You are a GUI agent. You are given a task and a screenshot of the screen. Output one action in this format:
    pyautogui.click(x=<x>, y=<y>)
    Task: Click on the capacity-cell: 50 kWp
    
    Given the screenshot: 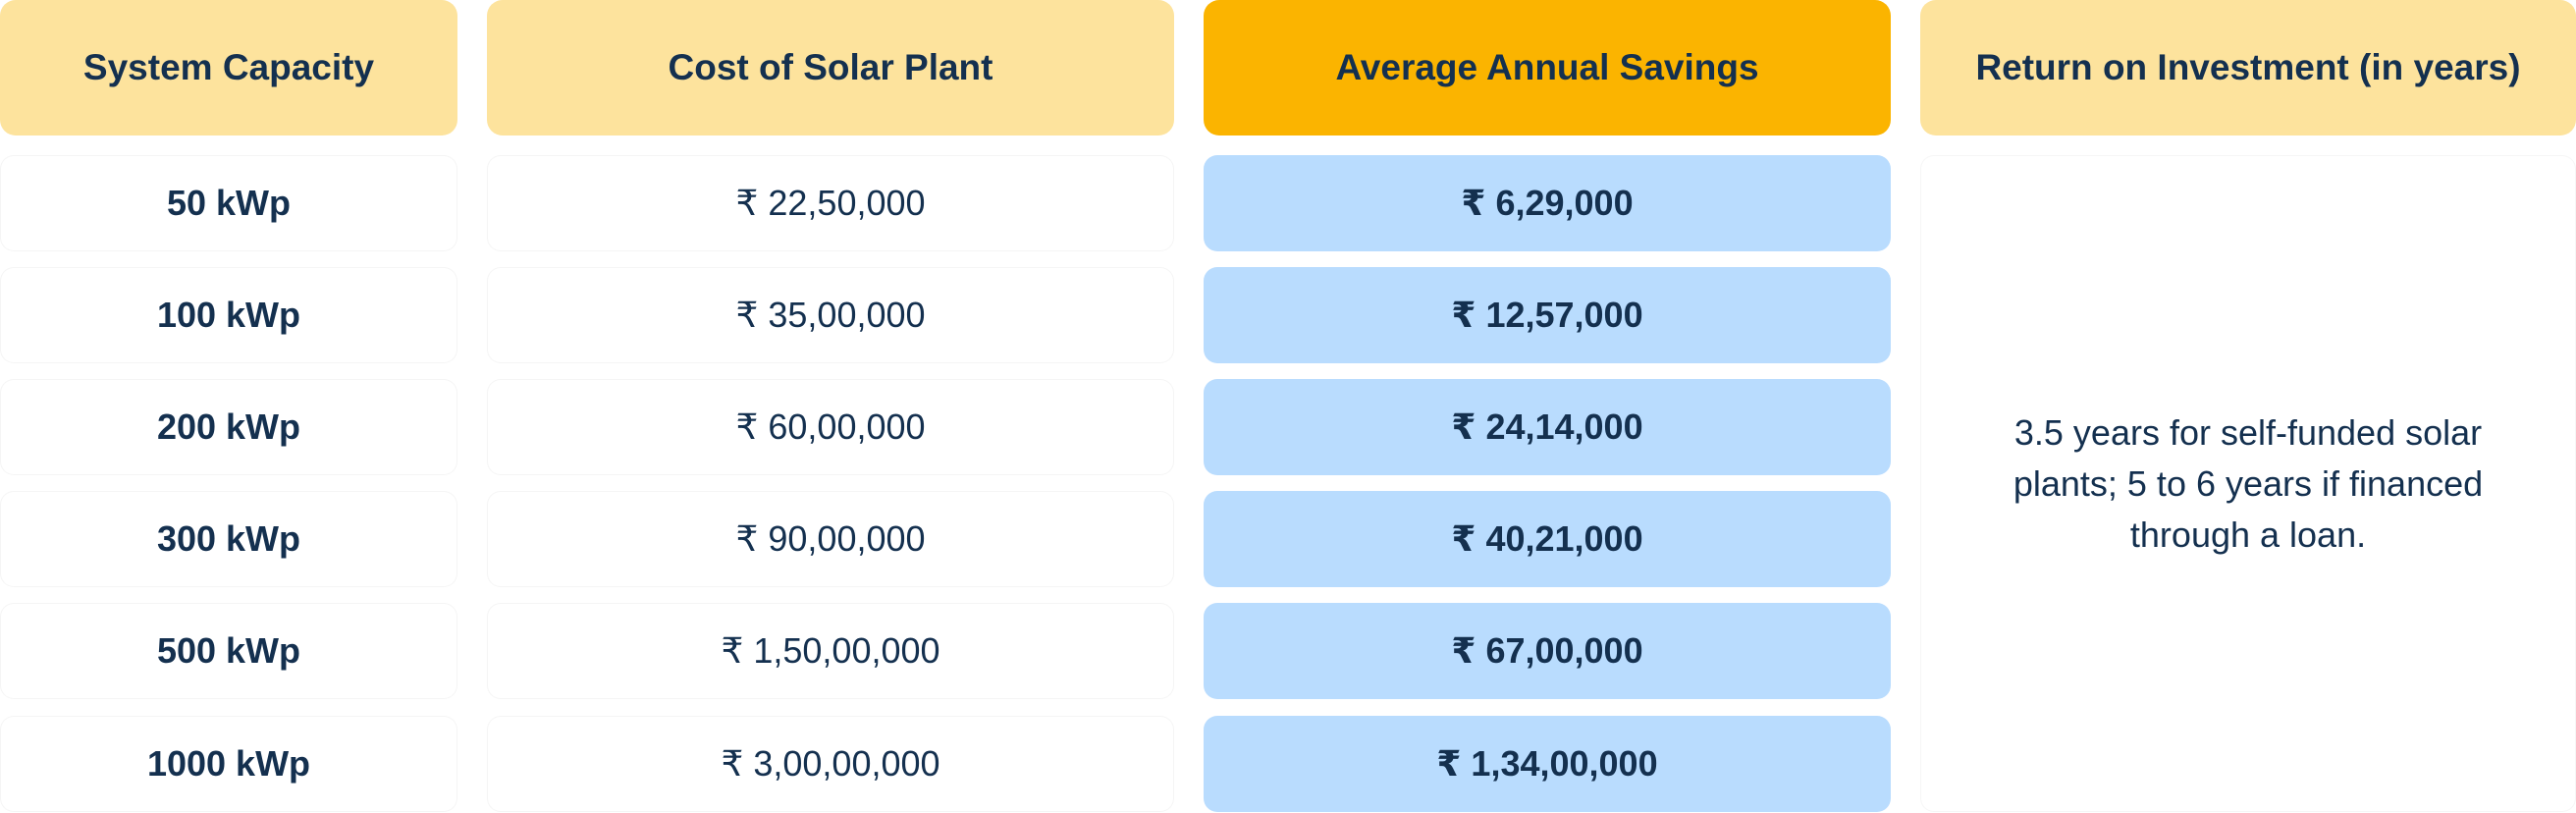 What is the action you would take?
    pyautogui.click(x=228, y=203)
    